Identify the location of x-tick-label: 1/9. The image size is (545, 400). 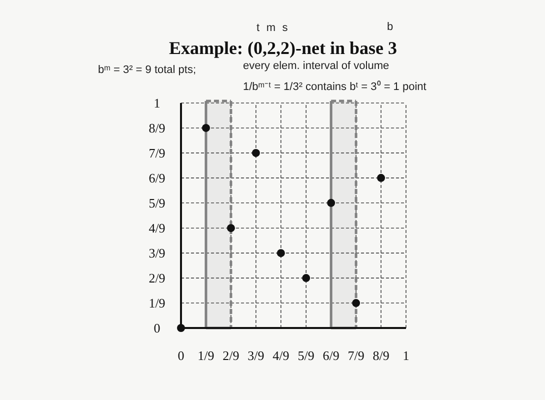
(206, 355).